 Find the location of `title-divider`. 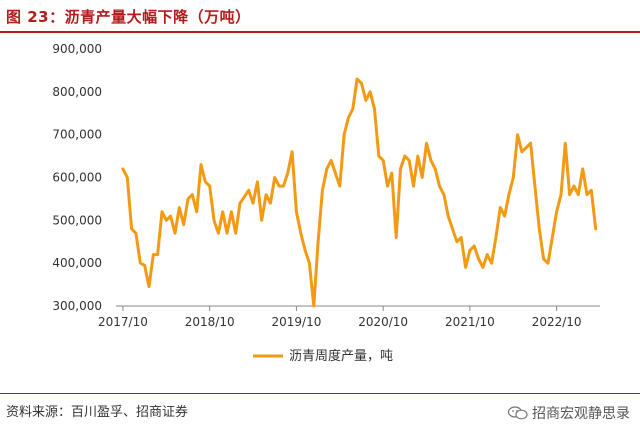

title-divider is located at coordinates (320, 32).